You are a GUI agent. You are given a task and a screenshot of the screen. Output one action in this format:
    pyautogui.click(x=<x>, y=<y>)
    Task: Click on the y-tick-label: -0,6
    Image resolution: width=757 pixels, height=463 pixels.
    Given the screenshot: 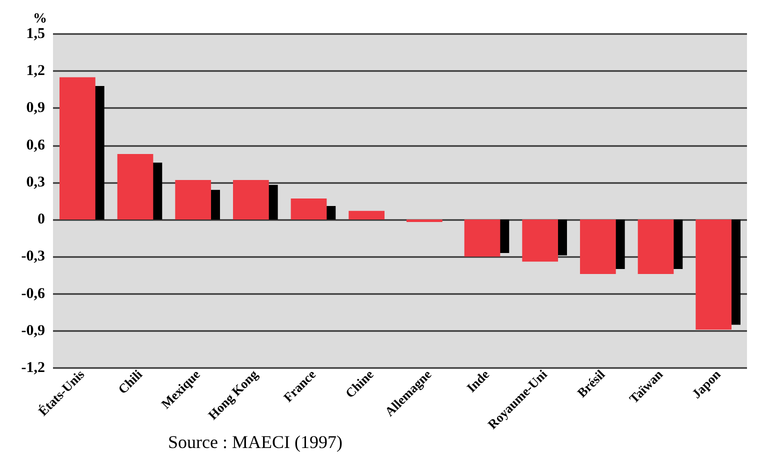 What is the action you would take?
    pyautogui.click(x=33, y=294)
    